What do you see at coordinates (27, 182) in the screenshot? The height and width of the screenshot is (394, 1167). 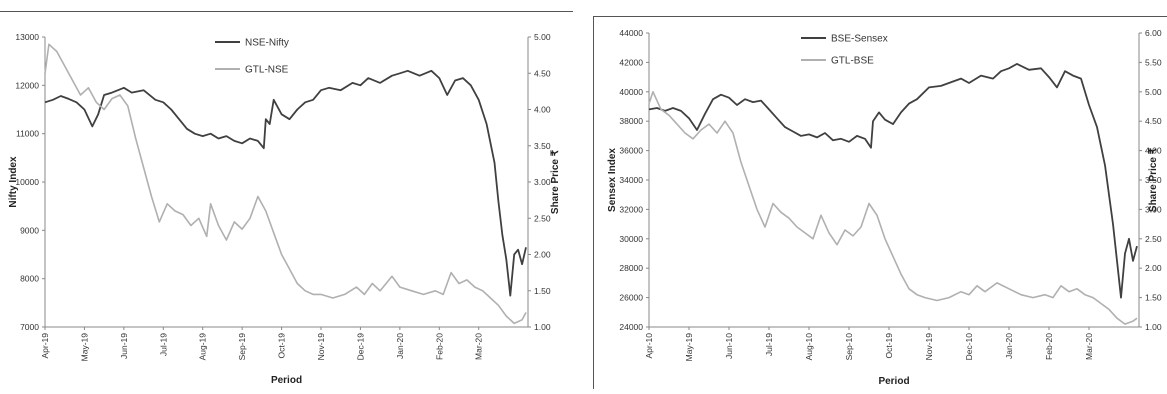 I see `y-tick-label: 10000` at bounding box center [27, 182].